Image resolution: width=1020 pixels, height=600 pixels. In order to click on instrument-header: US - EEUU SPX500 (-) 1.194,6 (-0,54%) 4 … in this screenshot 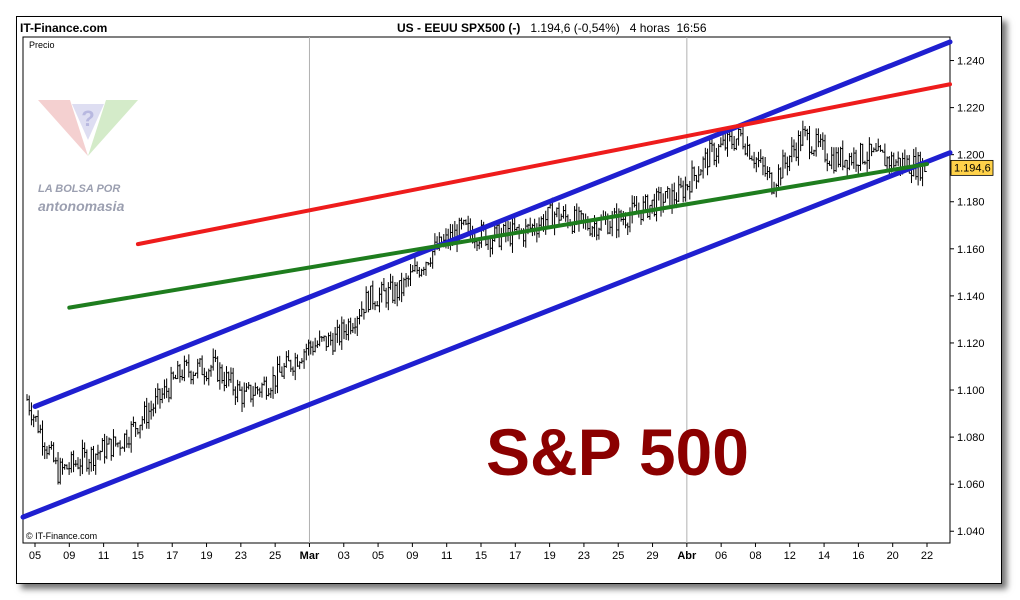, I will do `click(552, 28)`.